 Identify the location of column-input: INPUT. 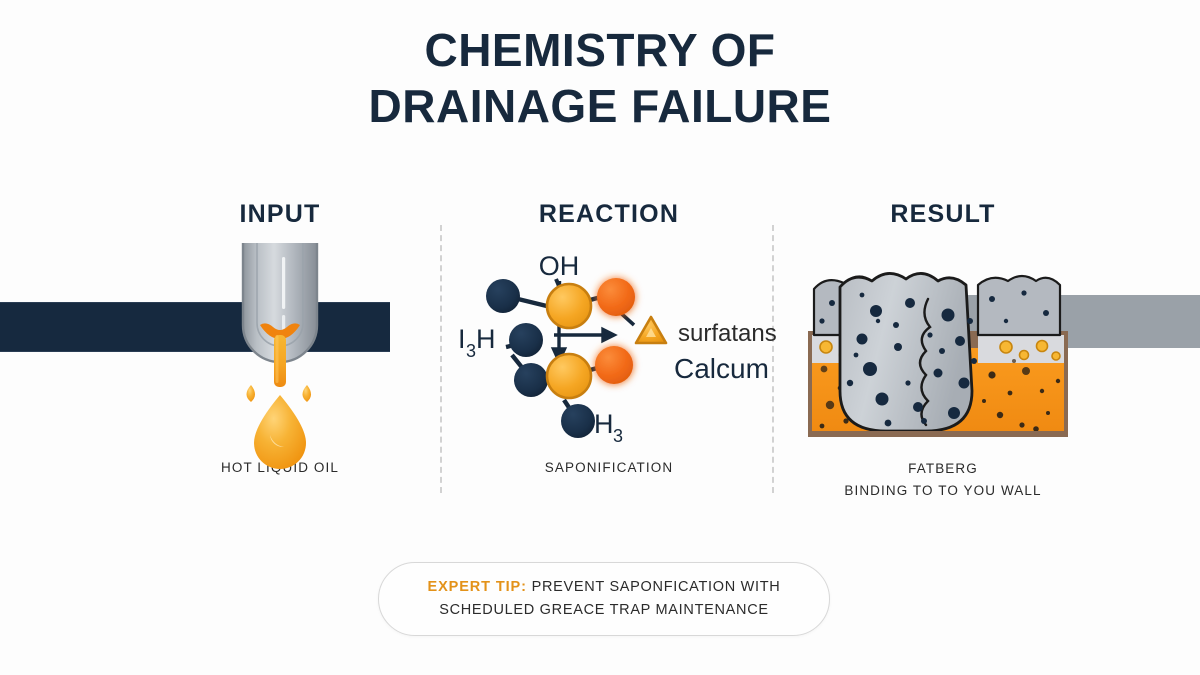
(280, 339).